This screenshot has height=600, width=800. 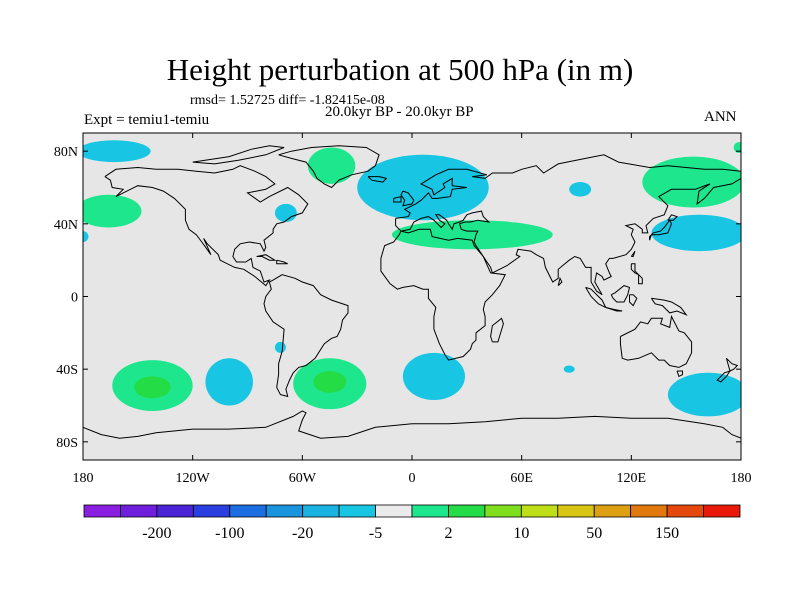 What do you see at coordinates (400, 69) in the screenshot?
I see `chart-title: Height perturbation at 500 hPa (in m)` at bounding box center [400, 69].